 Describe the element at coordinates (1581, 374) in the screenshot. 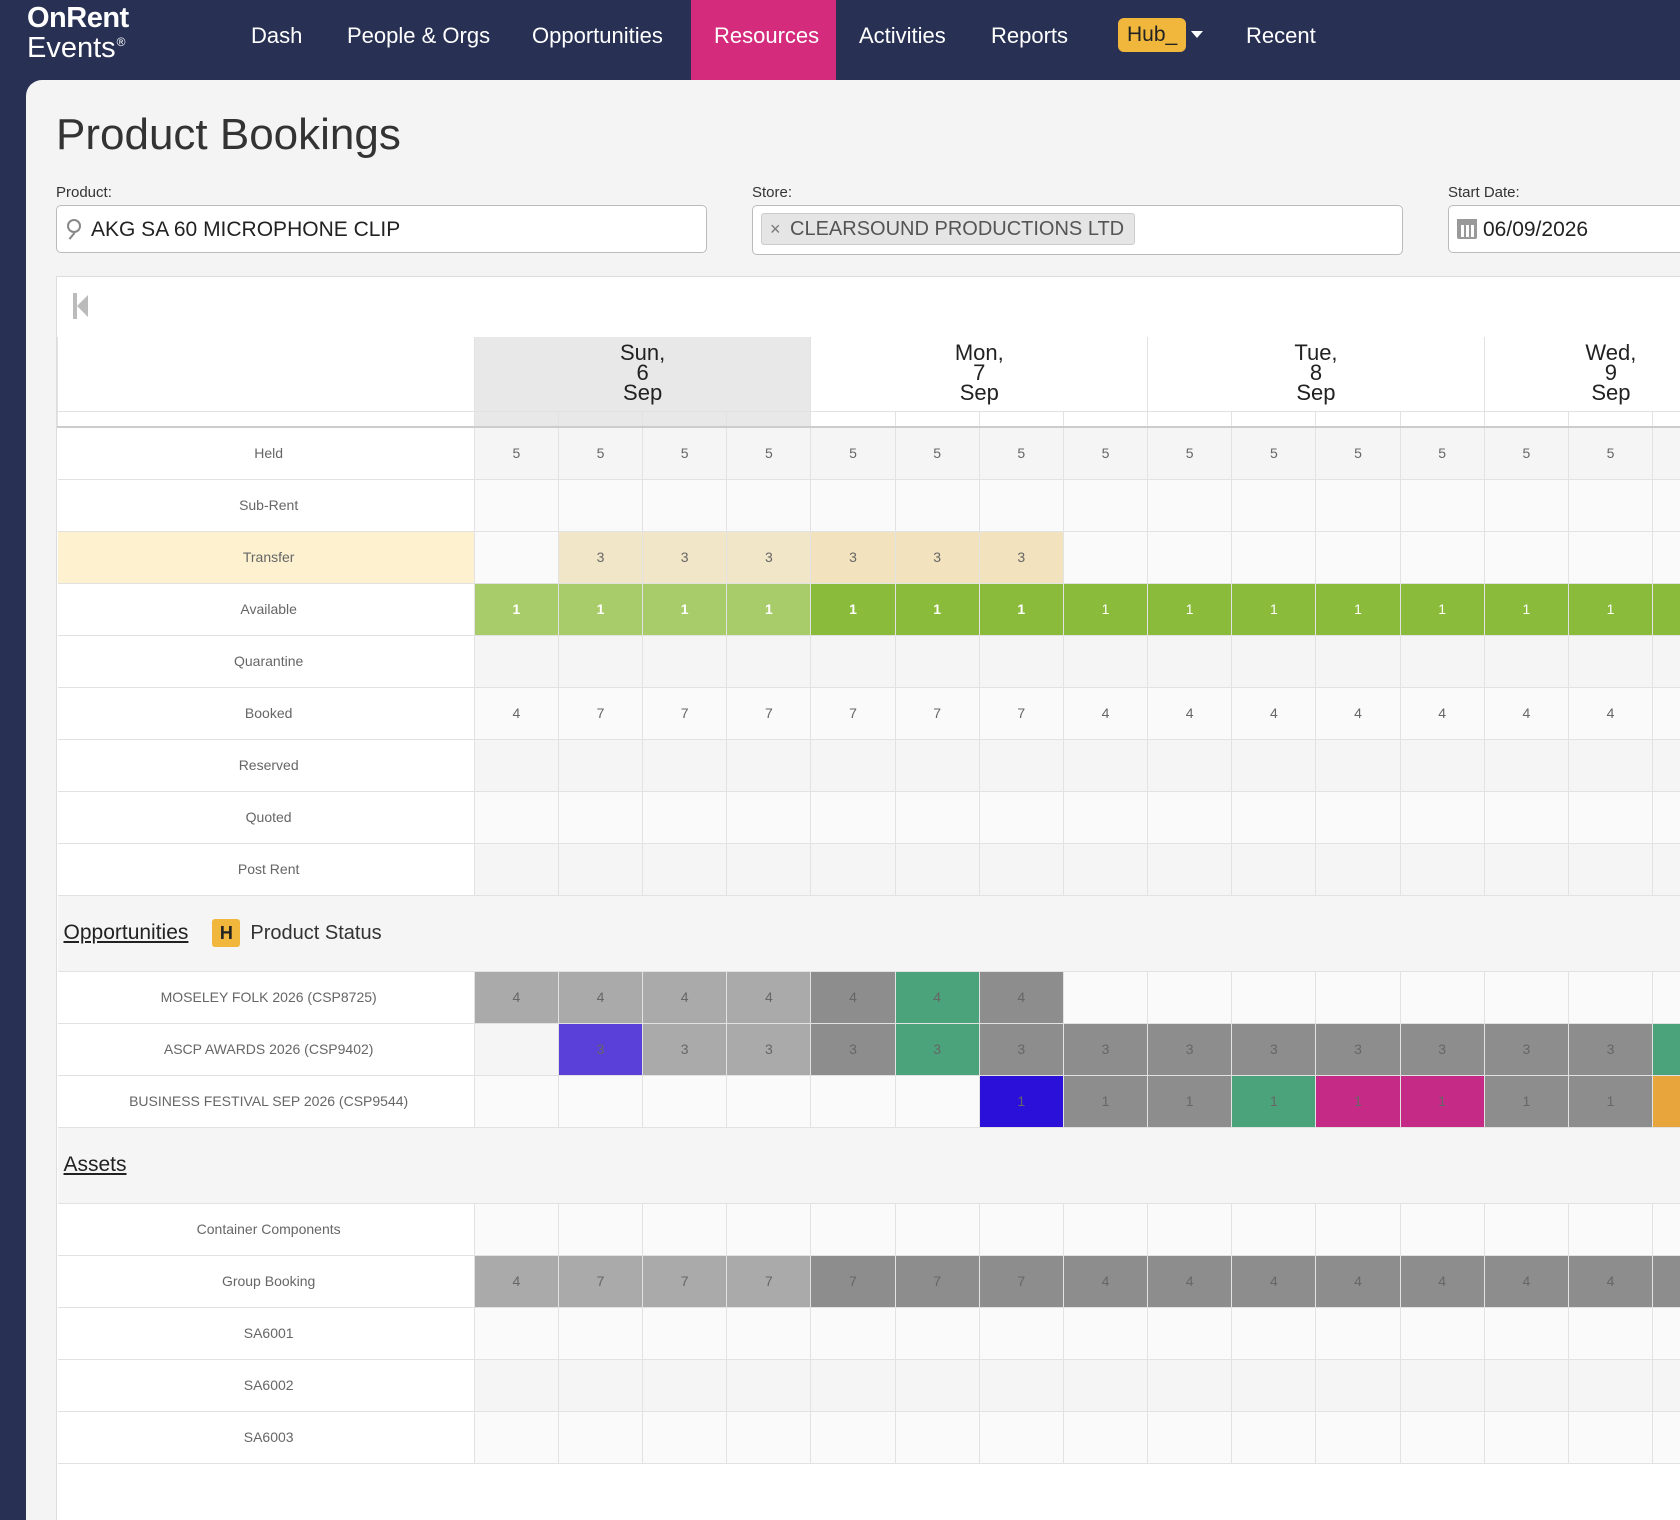

I see `day-header: Wed, 9 Sep` at that location.